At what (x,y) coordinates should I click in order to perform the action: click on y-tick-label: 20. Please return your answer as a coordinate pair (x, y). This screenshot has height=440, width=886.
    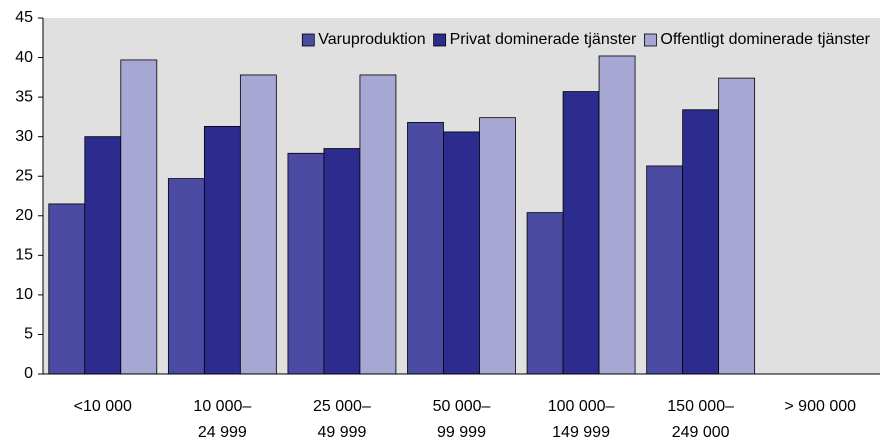
    Looking at the image, I should click on (24, 215).